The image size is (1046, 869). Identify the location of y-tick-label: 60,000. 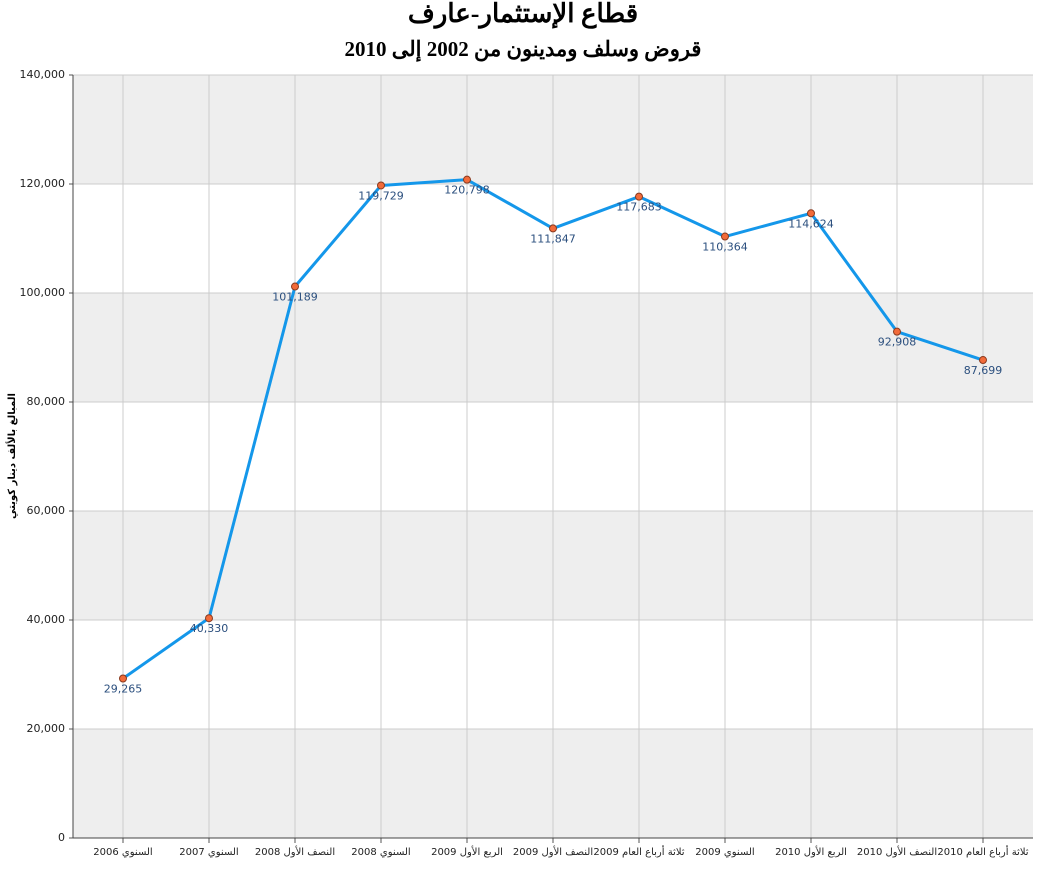
(46, 510).